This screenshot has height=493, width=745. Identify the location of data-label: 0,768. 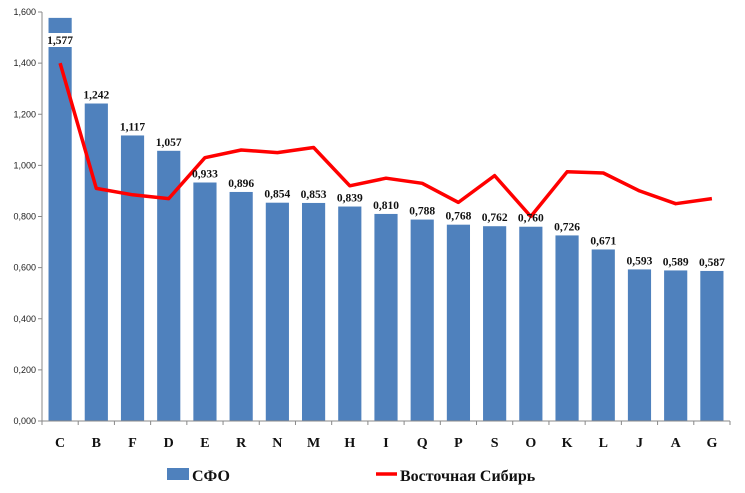
(458, 217).